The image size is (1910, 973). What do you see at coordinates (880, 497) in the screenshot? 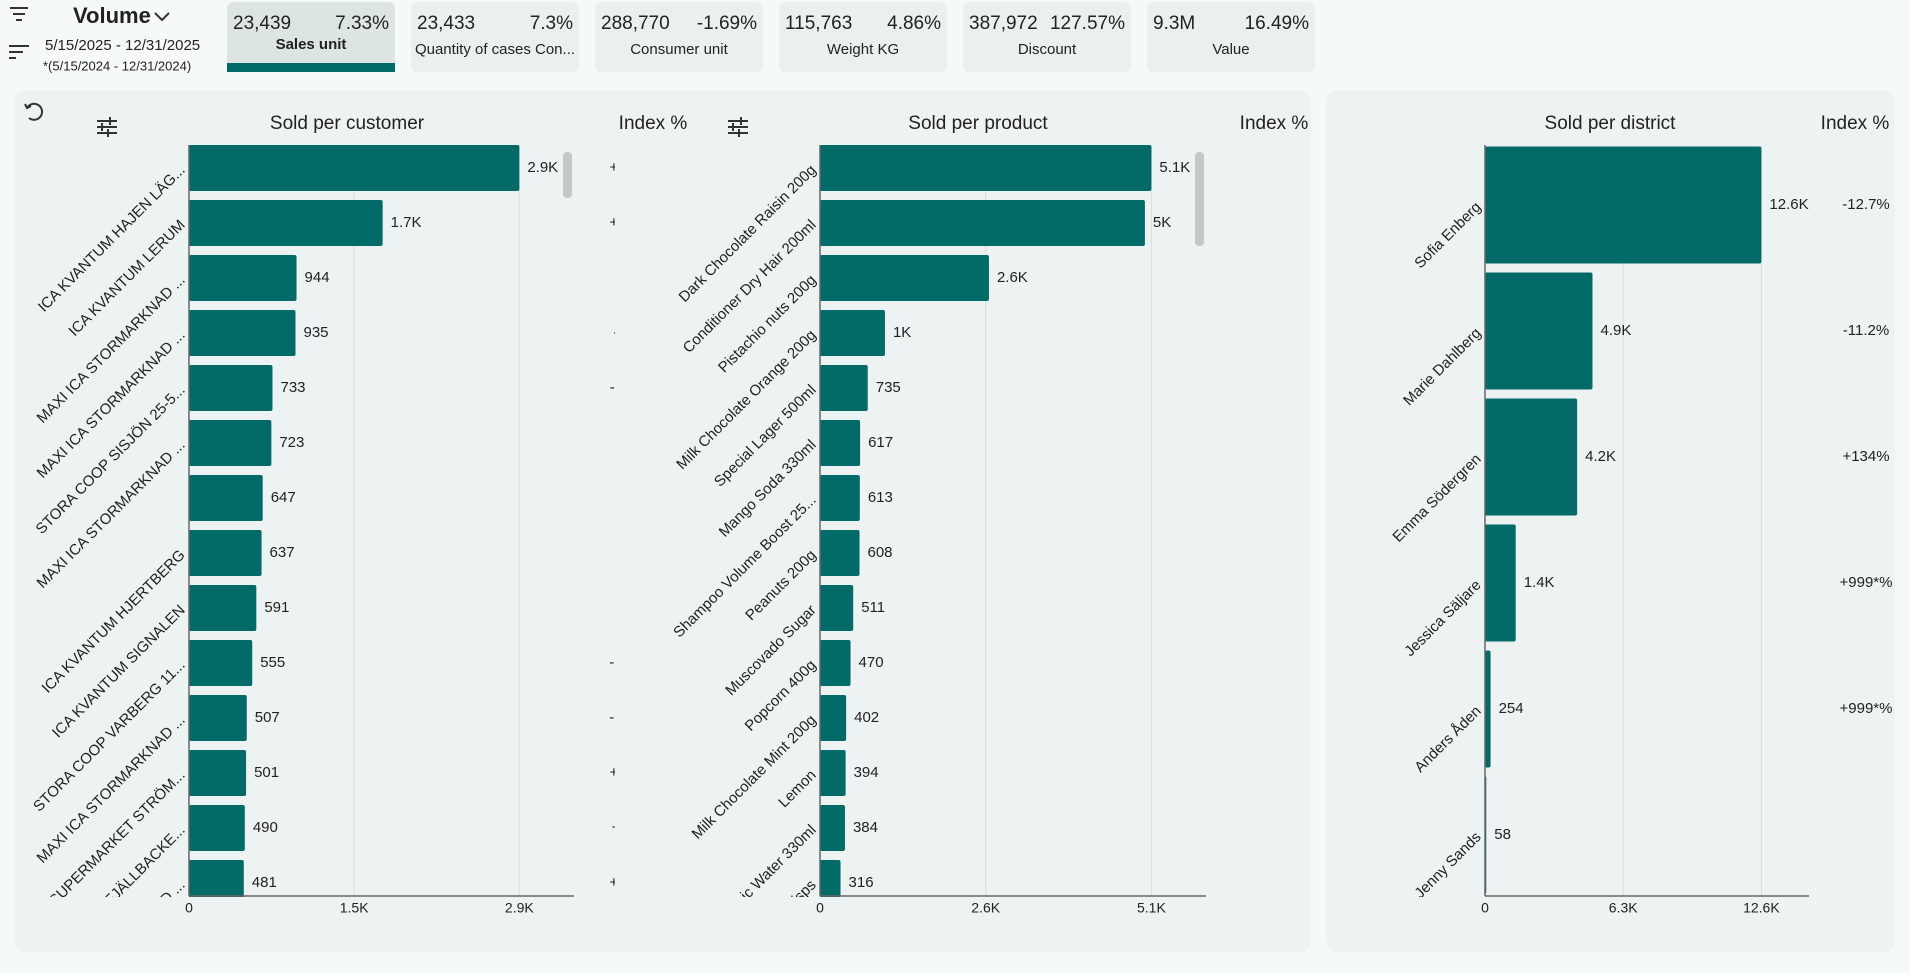
I see `value-label: 613` at bounding box center [880, 497].